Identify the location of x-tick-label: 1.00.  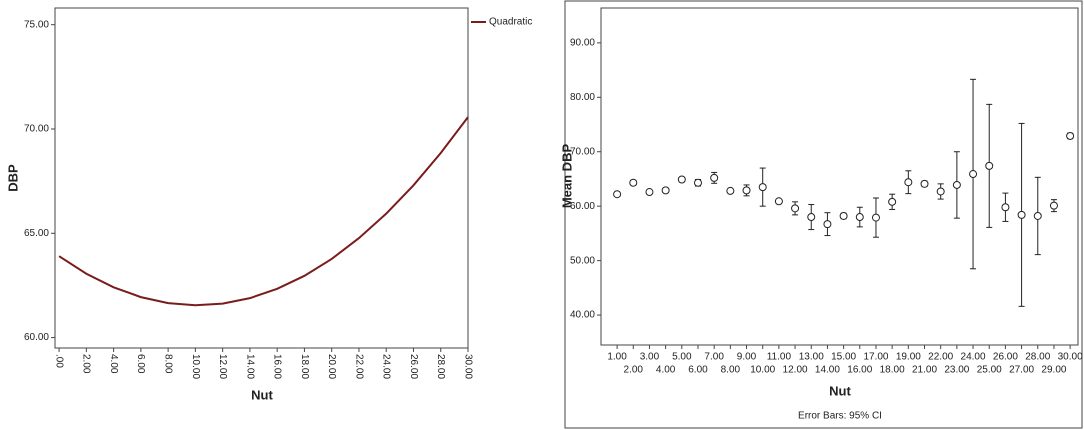
(617, 357).